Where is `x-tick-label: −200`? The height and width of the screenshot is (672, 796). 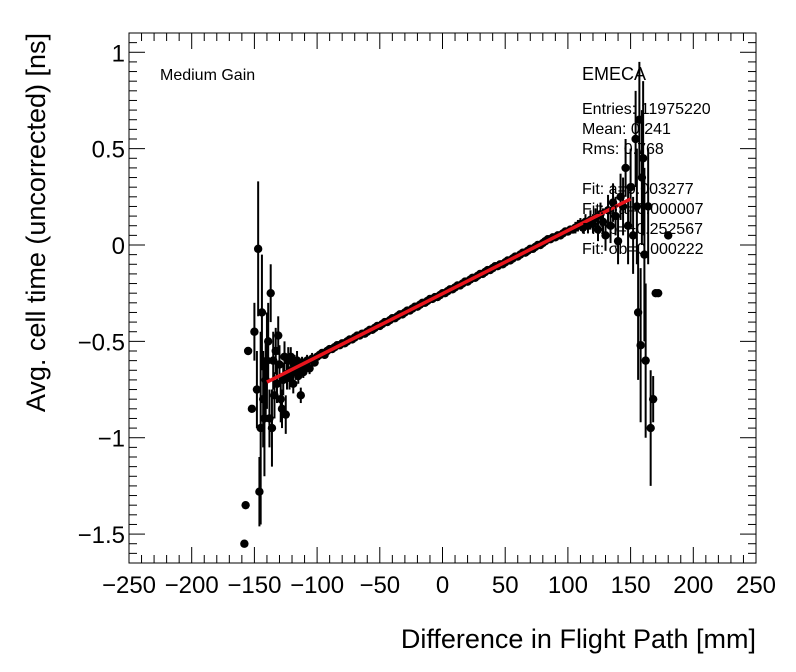 x-tick-label: −200 is located at coordinates (192, 585).